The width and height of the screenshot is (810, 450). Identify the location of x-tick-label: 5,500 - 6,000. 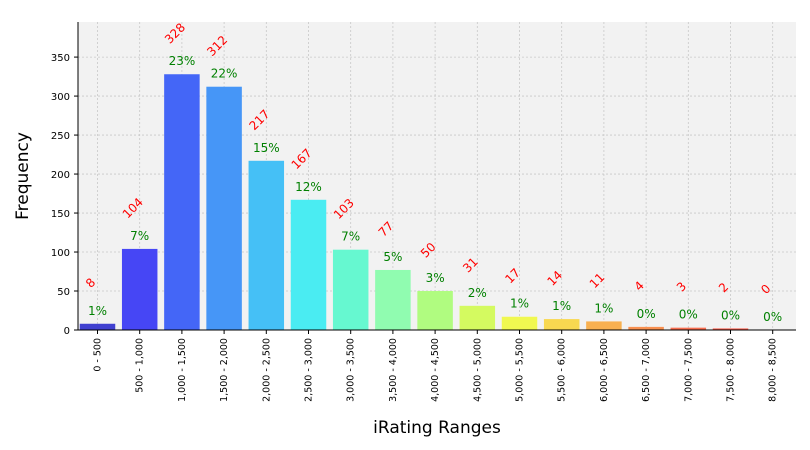
(562, 370).